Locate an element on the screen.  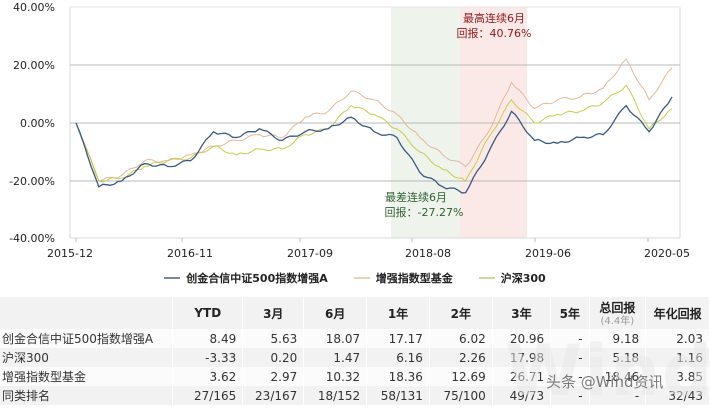
cell: 18.07 is located at coordinates (335, 338).